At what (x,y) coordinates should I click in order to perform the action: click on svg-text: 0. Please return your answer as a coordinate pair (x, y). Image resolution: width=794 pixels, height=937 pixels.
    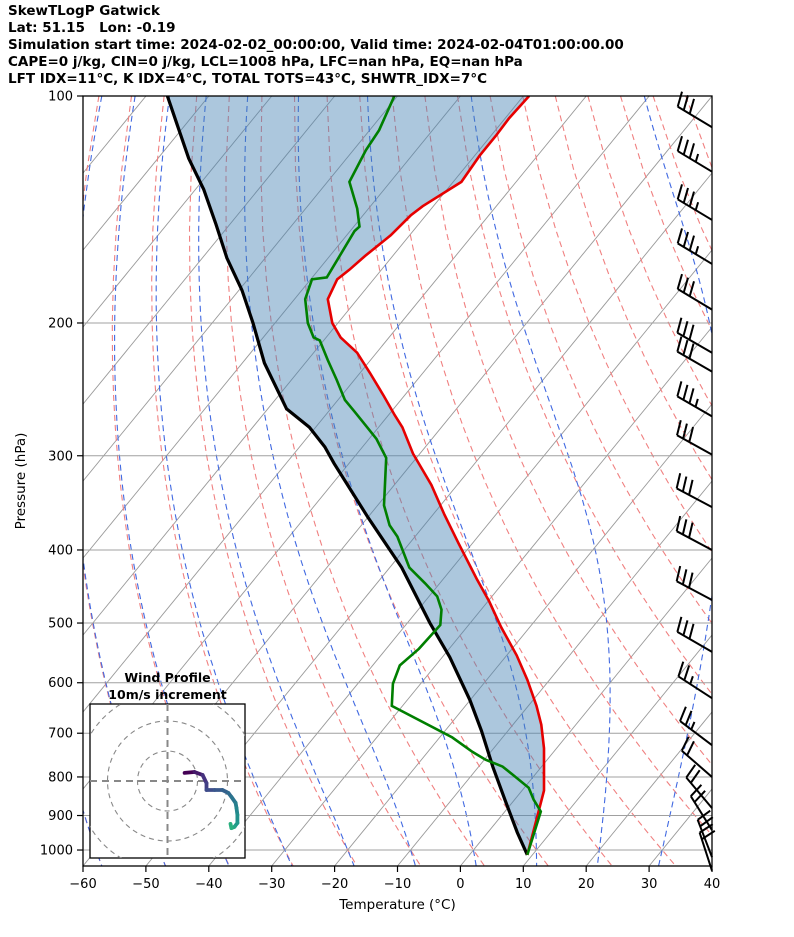
    Looking at the image, I should click on (460, 884).